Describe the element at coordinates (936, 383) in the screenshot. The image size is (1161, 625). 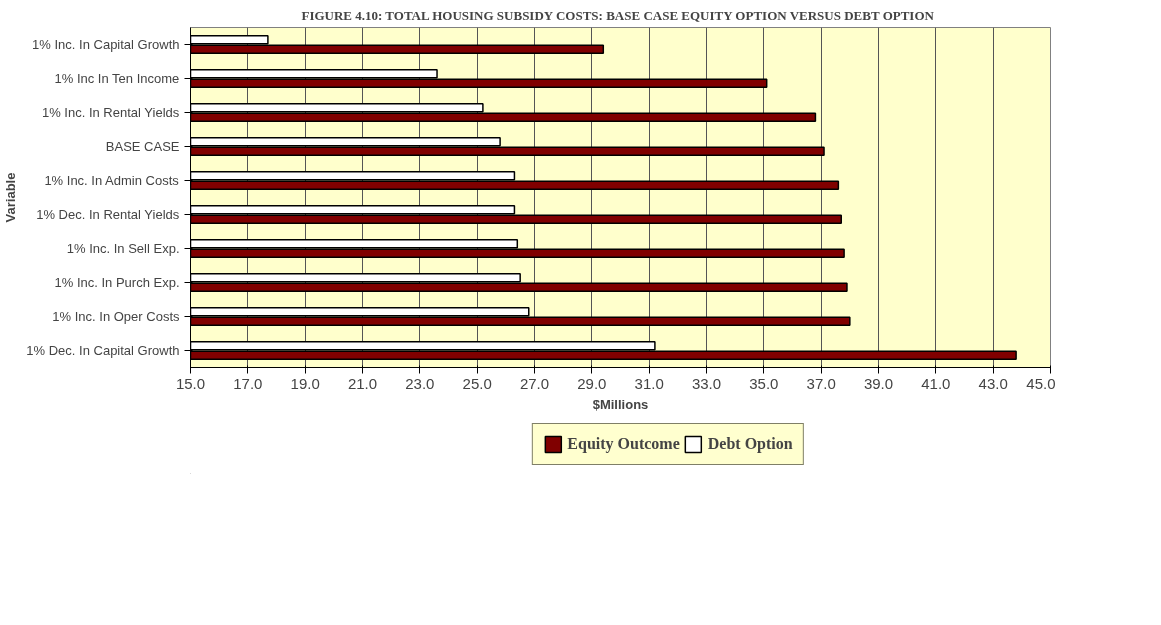
I see `x-tick-label: 41.0` at that location.